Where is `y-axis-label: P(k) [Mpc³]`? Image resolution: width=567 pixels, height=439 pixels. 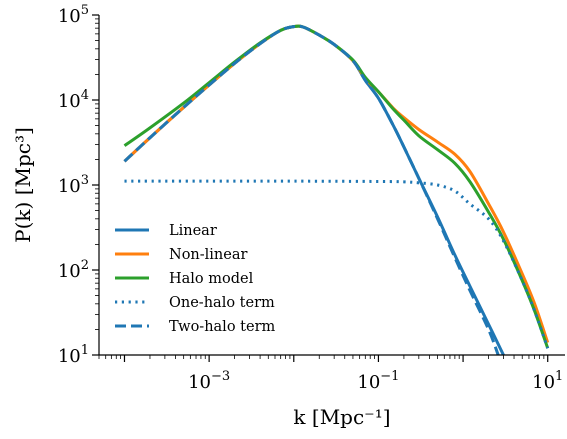
y-axis-label: P(k) [Mpc³] is located at coordinates (23, 185).